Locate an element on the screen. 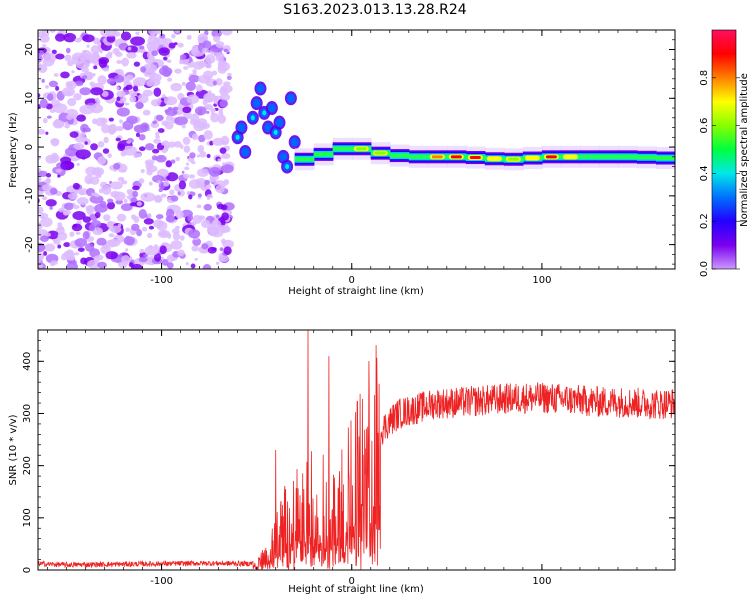  bottom-y-tick-label: 300 is located at coordinates (27, 413).